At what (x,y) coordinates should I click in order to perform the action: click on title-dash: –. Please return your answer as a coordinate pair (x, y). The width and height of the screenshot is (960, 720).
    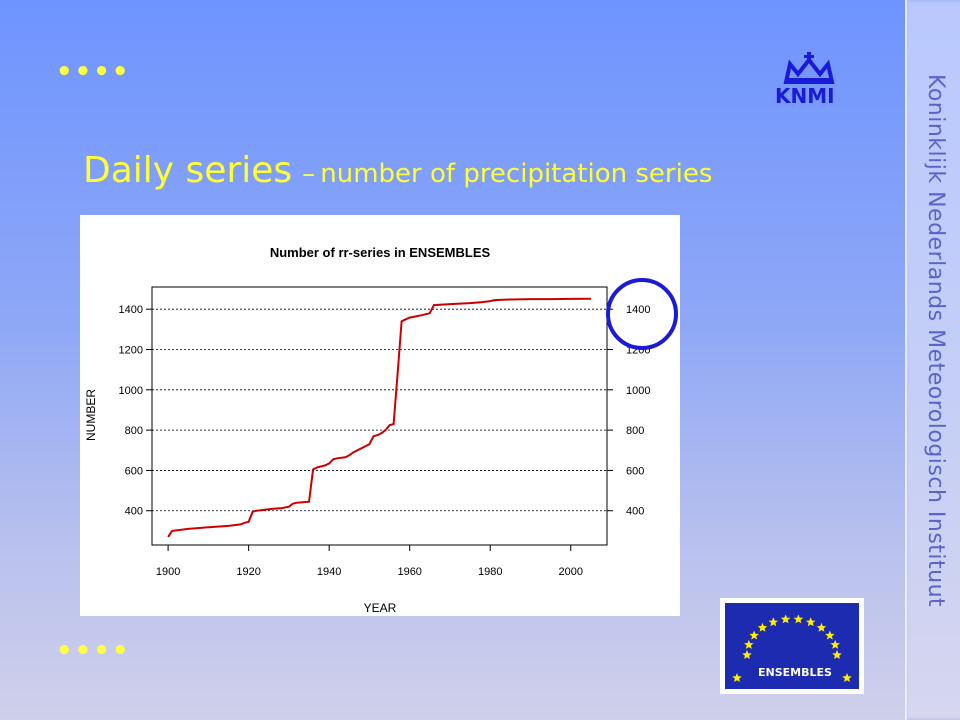
    Looking at the image, I should click on (309, 174).